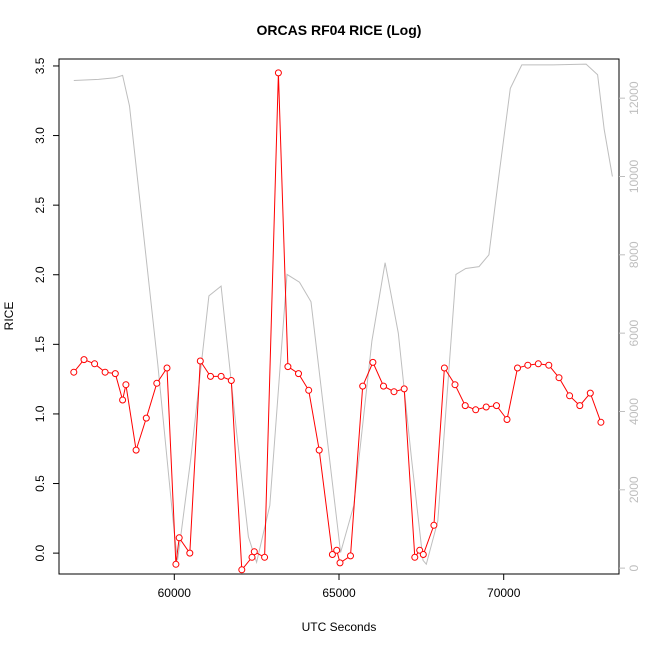  Describe the element at coordinates (339, 627) in the screenshot. I see `x-axis-label: UTC Seconds` at that location.